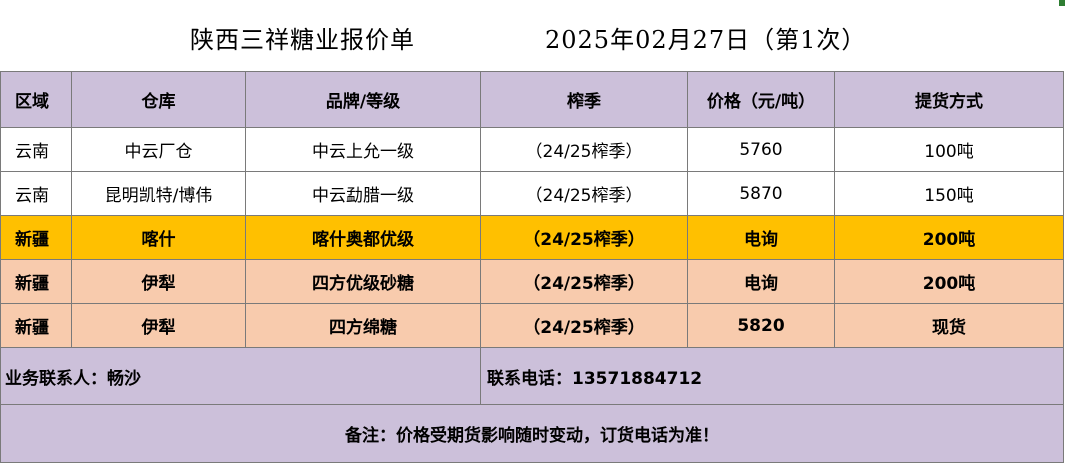 The width and height of the screenshot is (1065, 463). I want to click on cell-pickup: 100吨, so click(949, 149).